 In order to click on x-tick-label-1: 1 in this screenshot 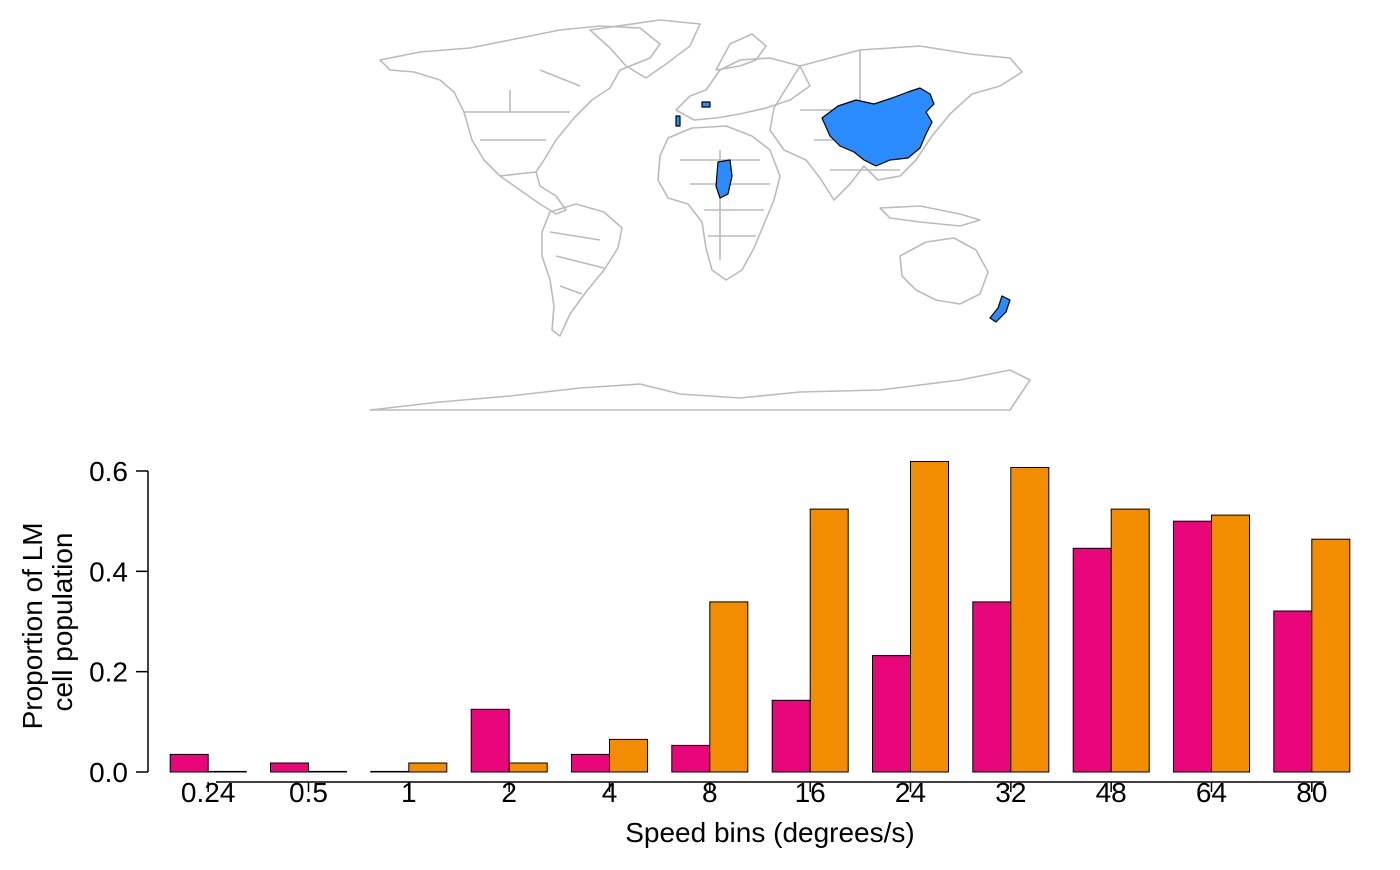, I will do `click(409, 792)`.